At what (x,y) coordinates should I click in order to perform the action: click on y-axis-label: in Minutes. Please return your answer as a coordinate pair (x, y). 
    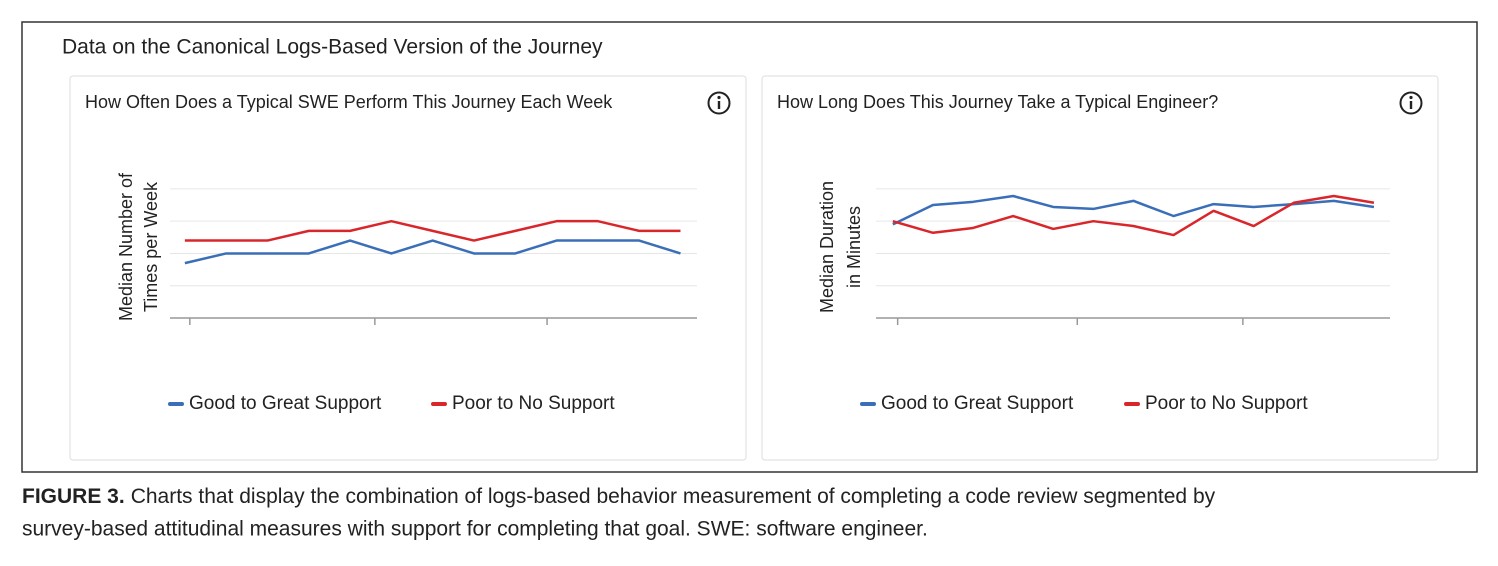
    Looking at the image, I should click on (854, 247).